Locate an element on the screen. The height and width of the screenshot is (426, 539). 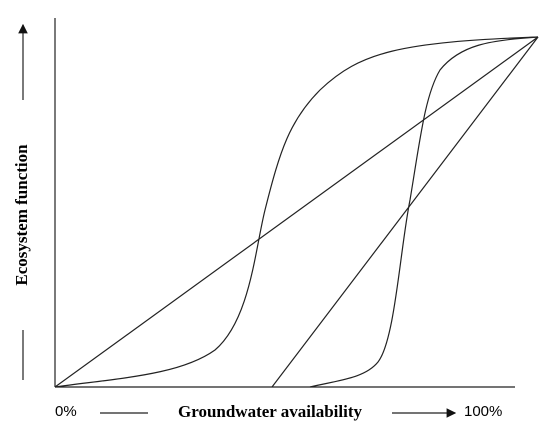
x-axis-label: Groundwater availability is located at coordinates (270, 411).